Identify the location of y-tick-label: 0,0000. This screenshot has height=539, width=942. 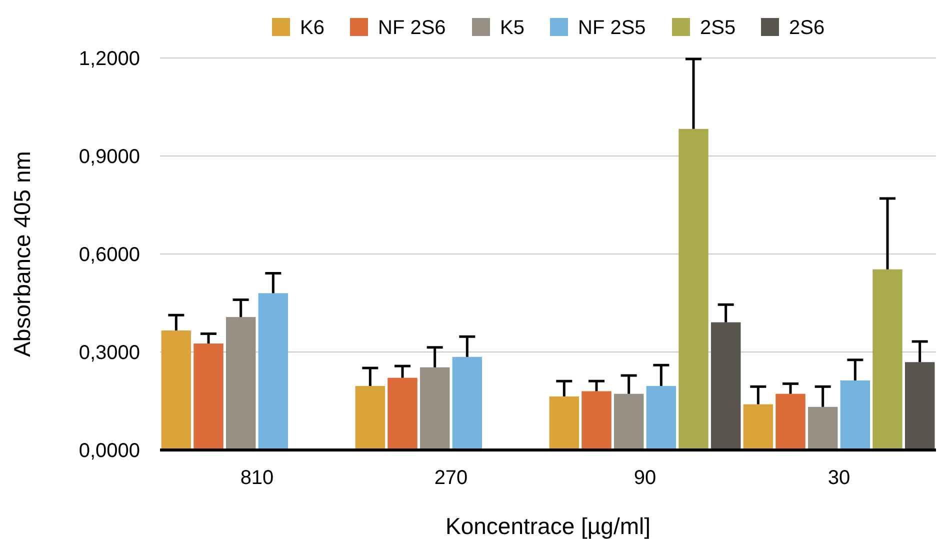
(109, 451).